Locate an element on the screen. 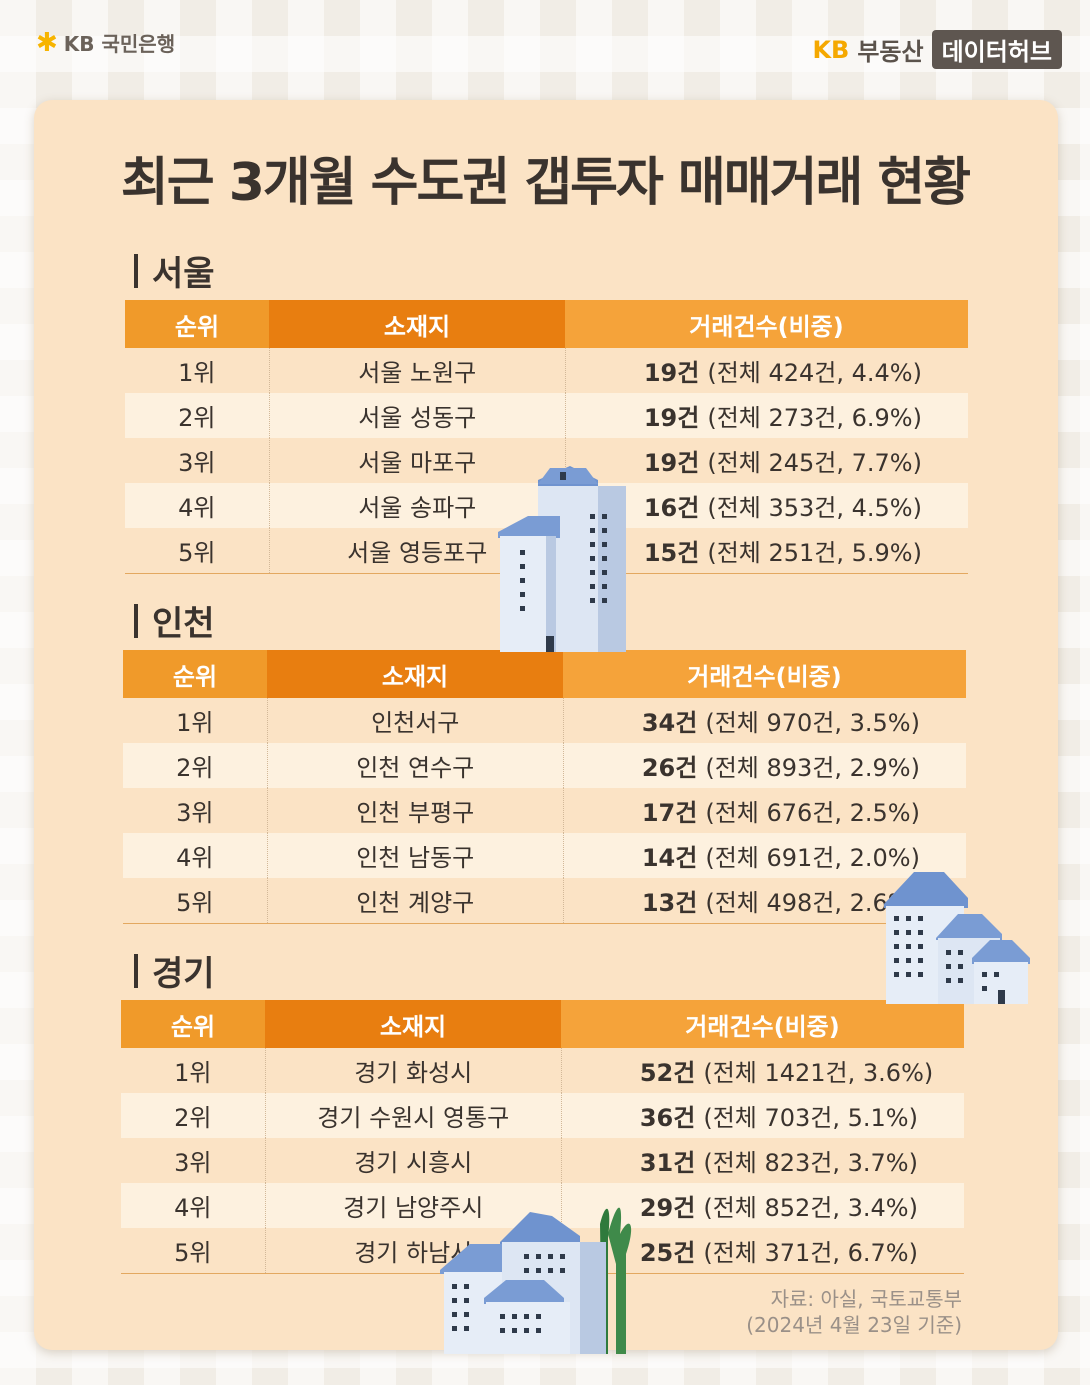  count-detail: (전체 371건, 6.7%) is located at coordinates (810, 1253).